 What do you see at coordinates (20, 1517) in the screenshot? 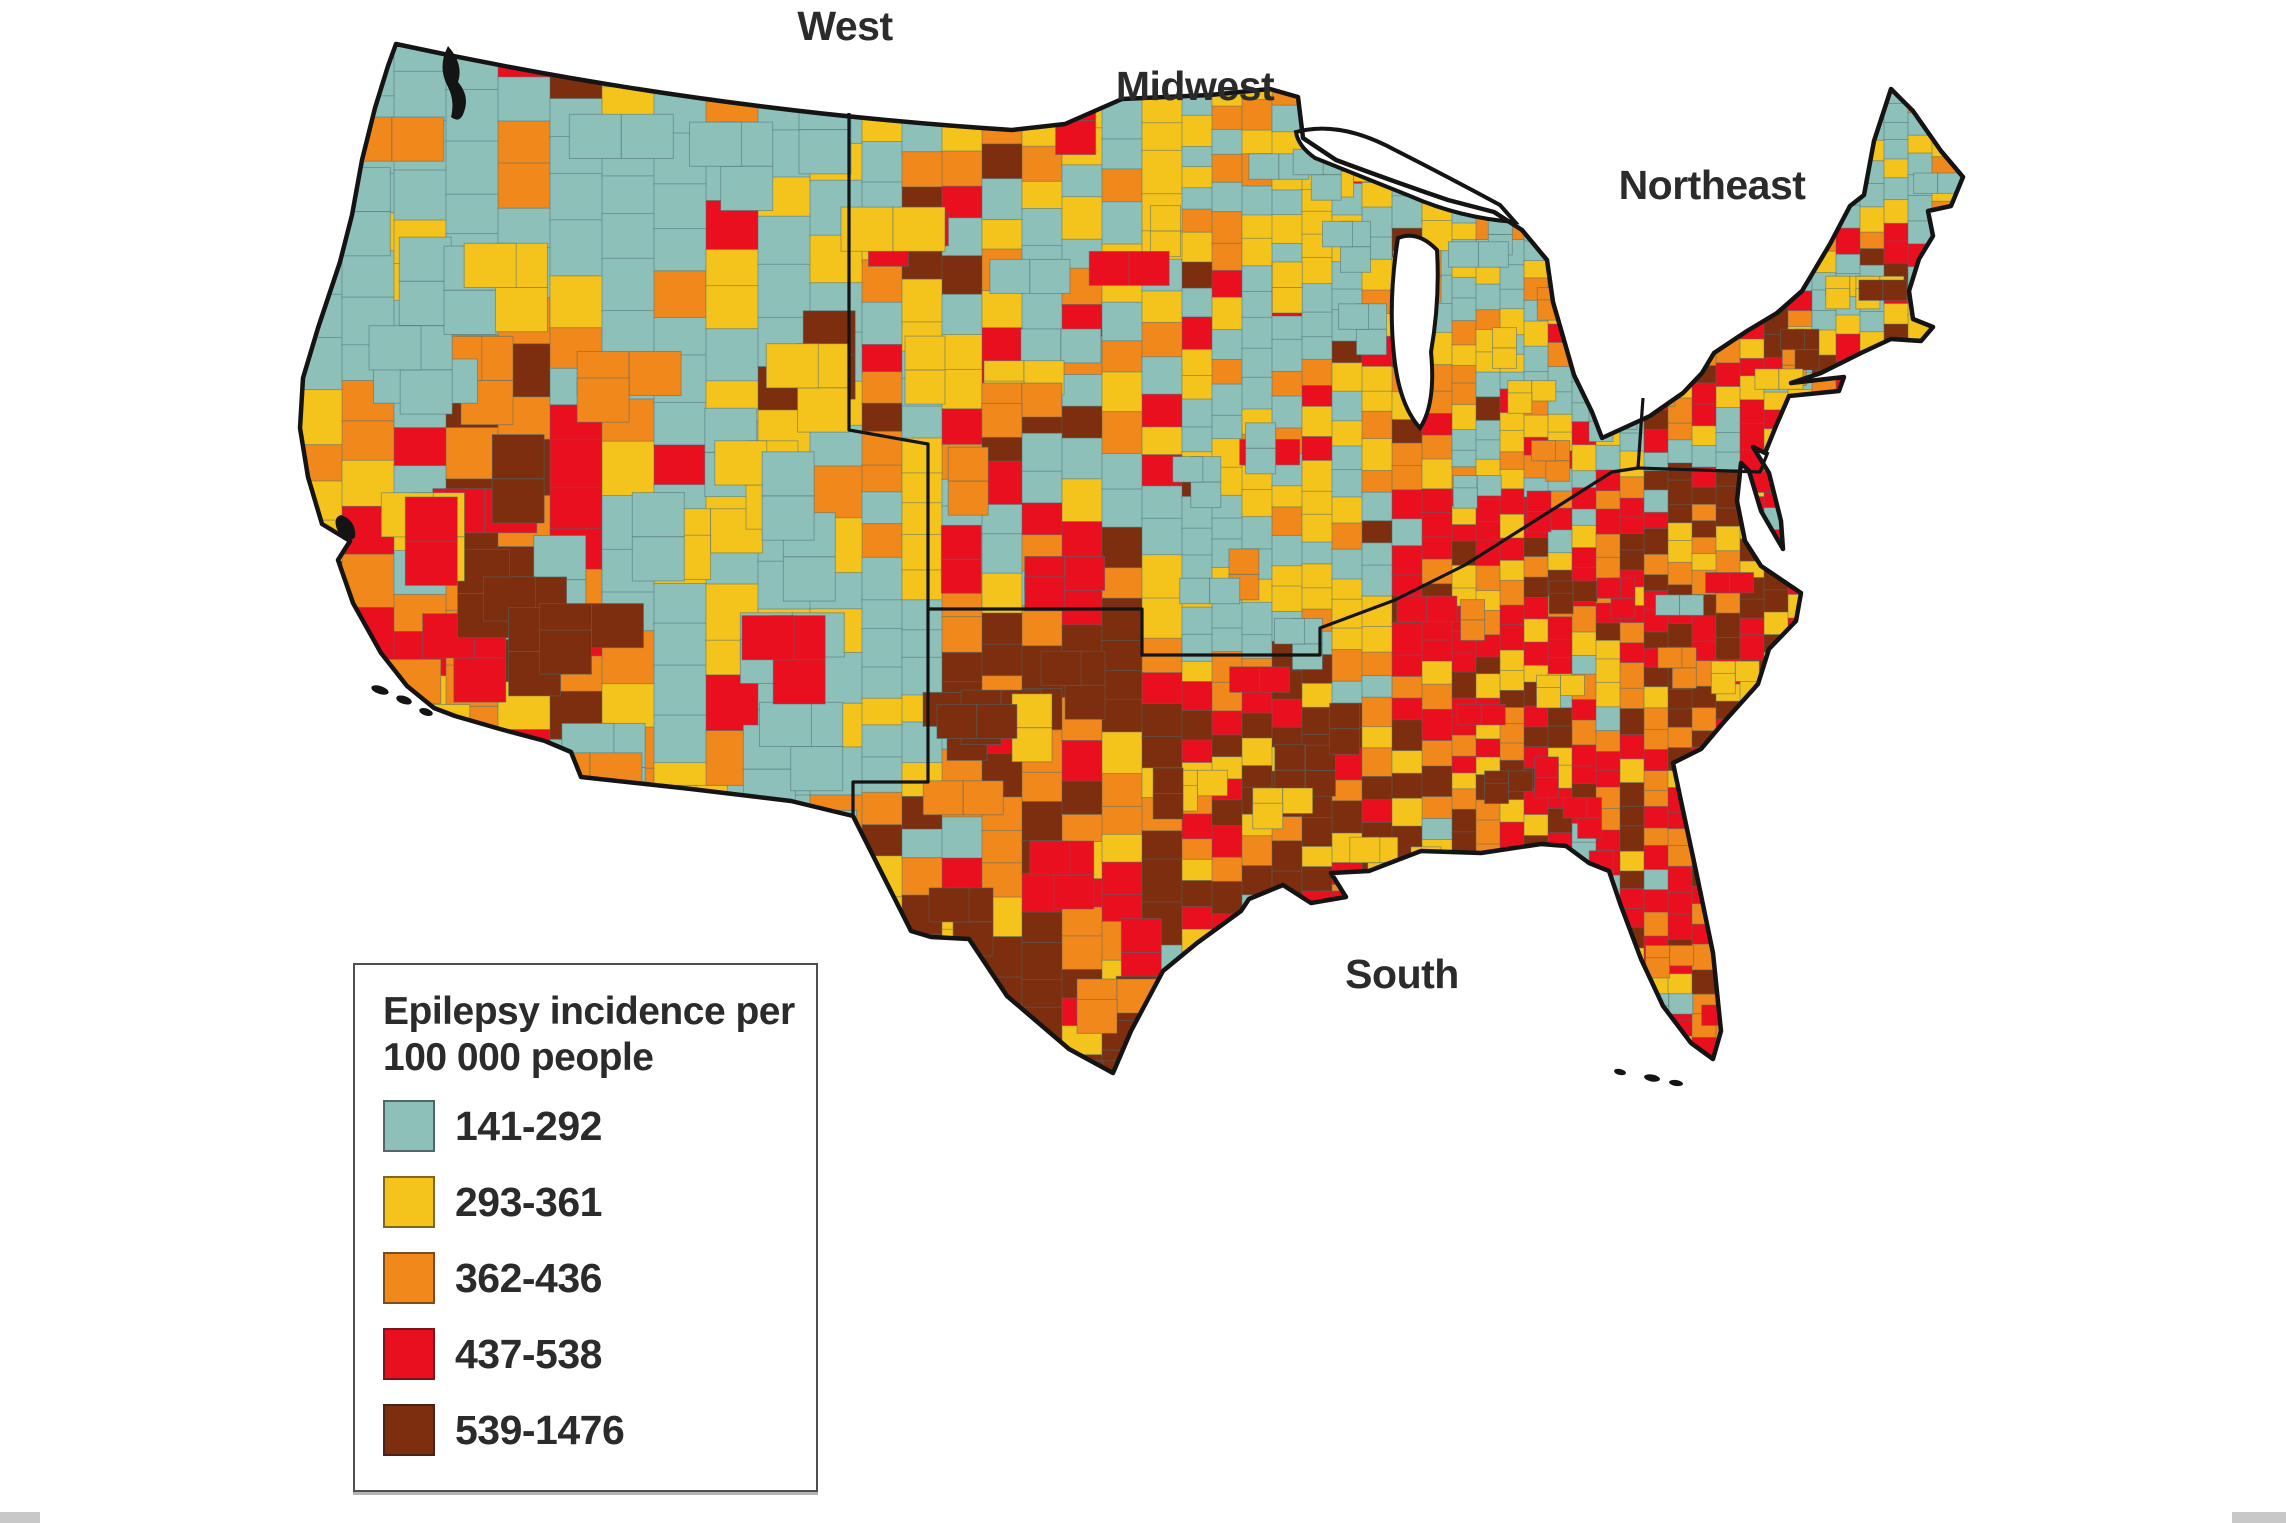
I see `bottom-left-artifact` at bounding box center [20, 1517].